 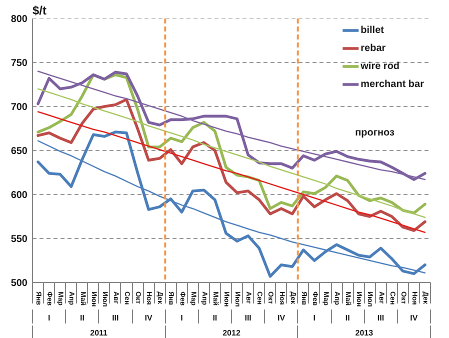 What do you see at coordinates (19, 63) in the screenshot?
I see `y-tick-label: 750` at bounding box center [19, 63].